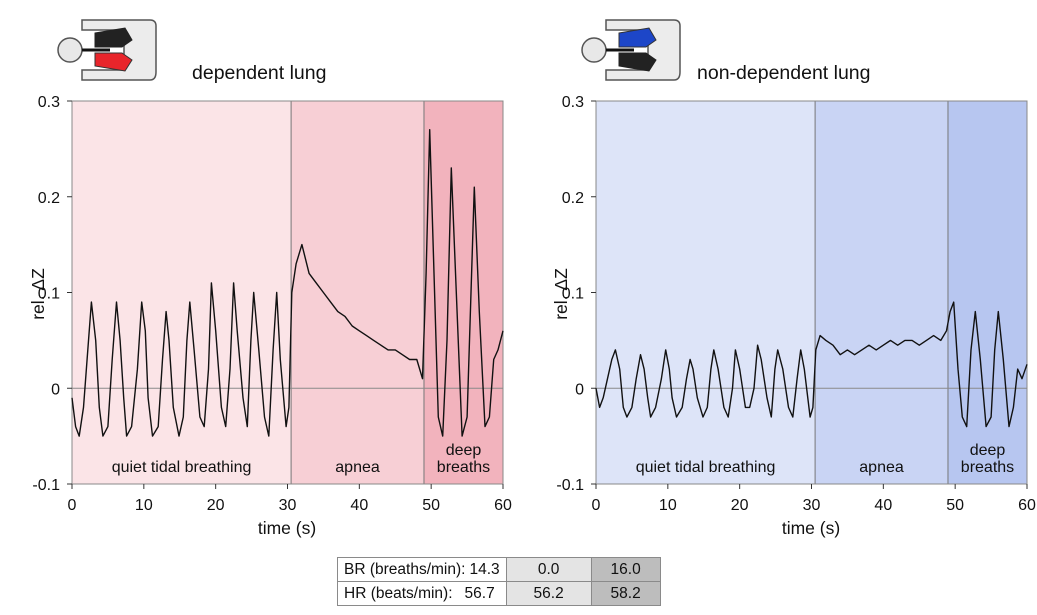 This screenshot has height=615, width=1037. What do you see at coordinates (548, 569) in the screenshot?
I see `table-cell-apnea: 0.0` at bounding box center [548, 569].